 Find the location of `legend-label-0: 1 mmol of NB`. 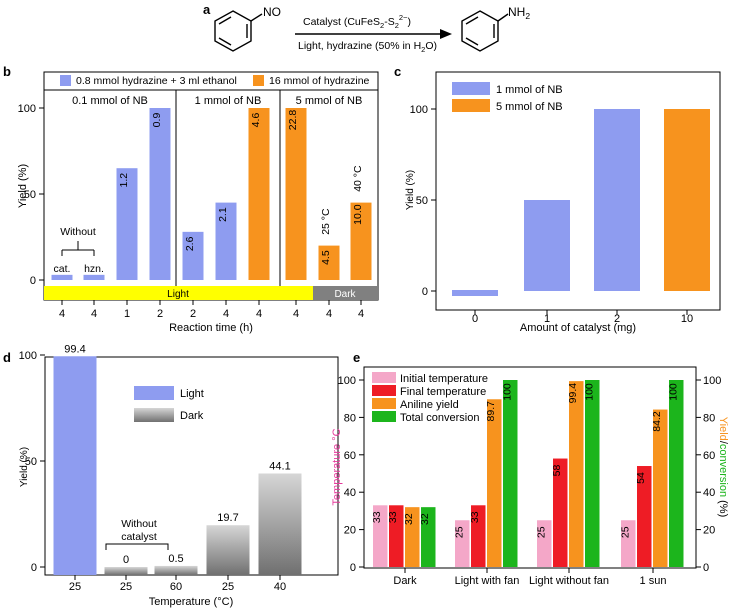

legend-label-0: 1 mmol of NB is located at coordinates (529, 90).